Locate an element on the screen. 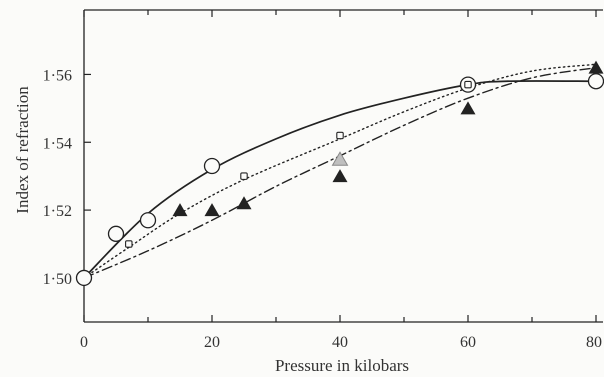 Image resolution: width=604 pixels, height=377 pixels. y-tick-label: 1·56 is located at coordinates (57, 75).